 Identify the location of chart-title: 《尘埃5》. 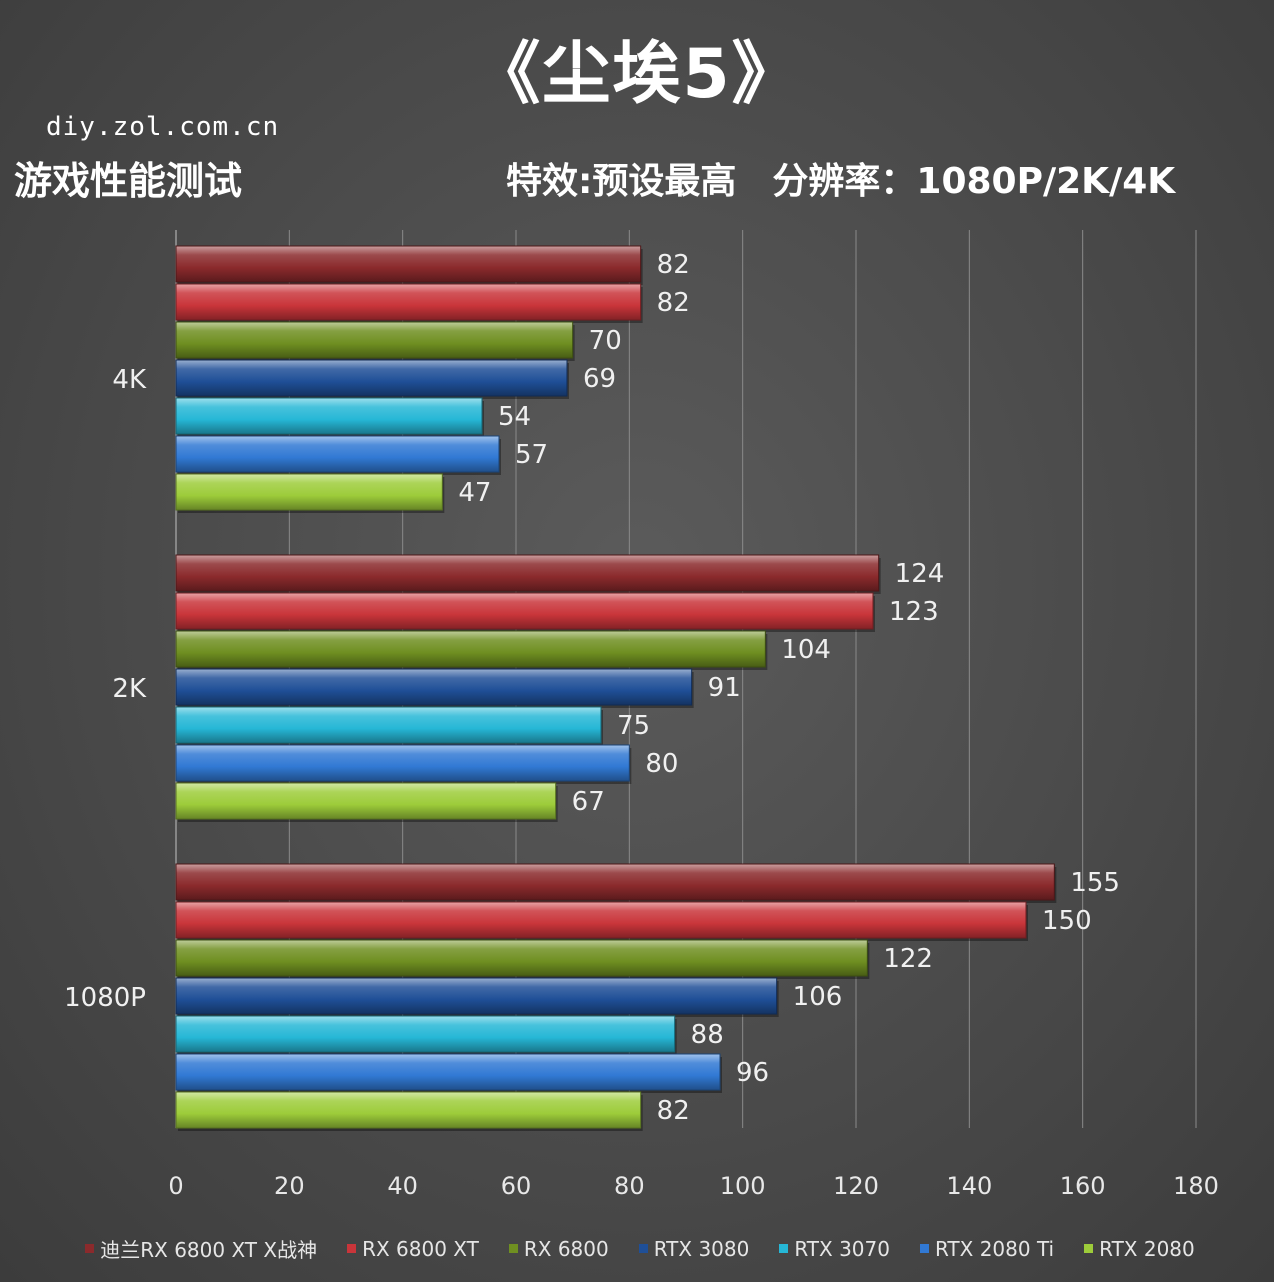
(637, 74).